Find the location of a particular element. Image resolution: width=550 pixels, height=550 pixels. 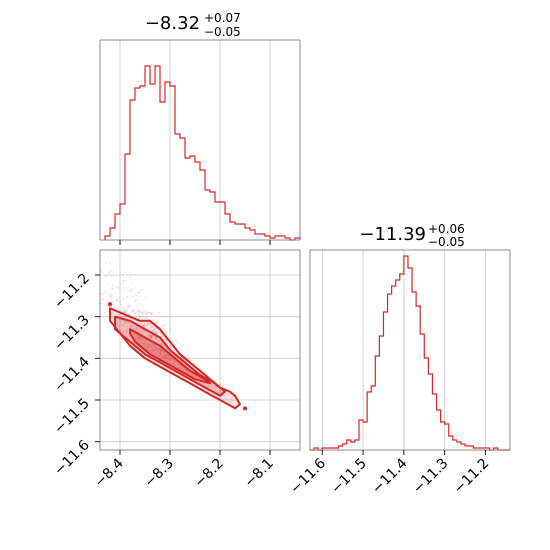

joint-x-tick-label: −8.2 is located at coordinates (208, 473).